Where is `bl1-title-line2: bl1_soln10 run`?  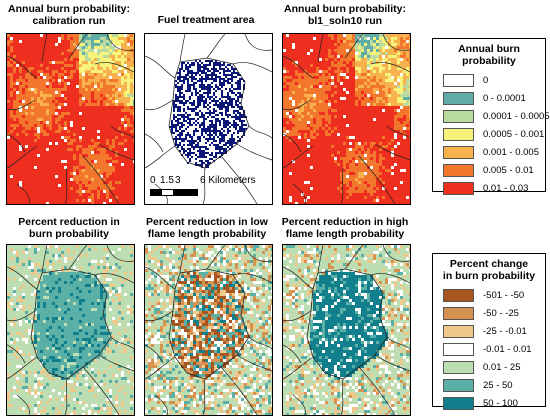
bl1-title-line2: bl1_soln10 run is located at coordinates (345, 21).